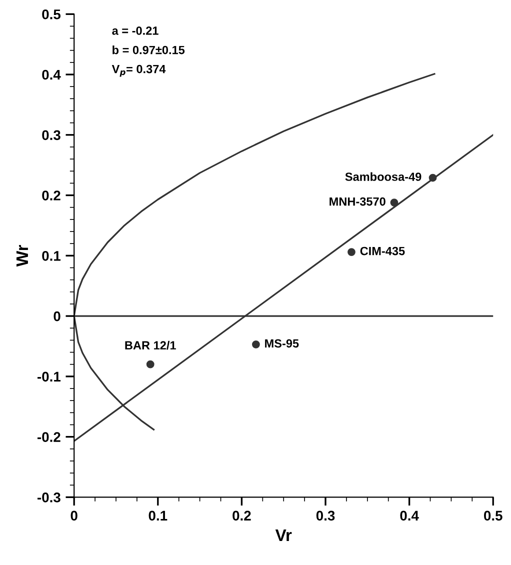  What do you see at coordinates (493, 515) in the screenshot?
I see `x-tick-label: 0.5` at bounding box center [493, 515].